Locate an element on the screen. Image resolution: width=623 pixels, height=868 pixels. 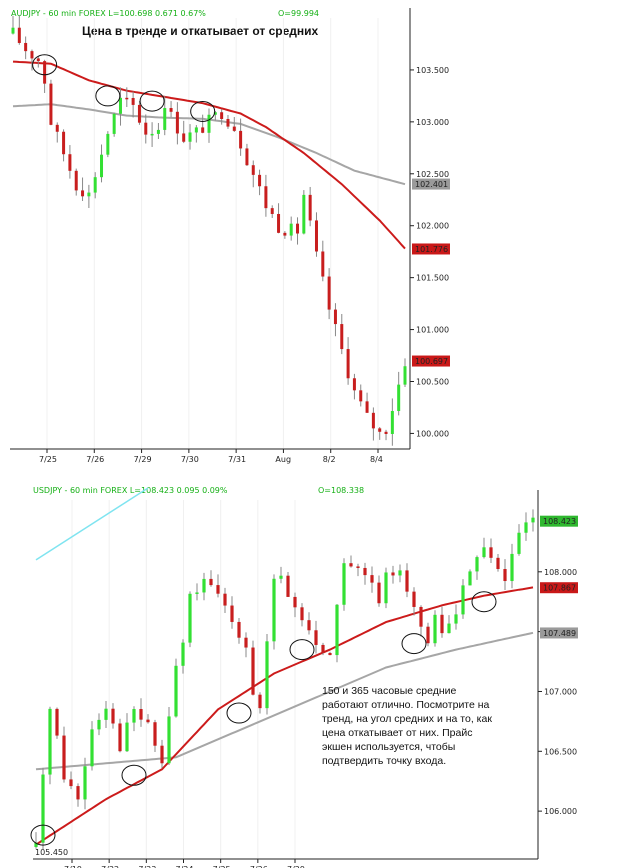
cyan-trendline is located at coordinates (92, 524).